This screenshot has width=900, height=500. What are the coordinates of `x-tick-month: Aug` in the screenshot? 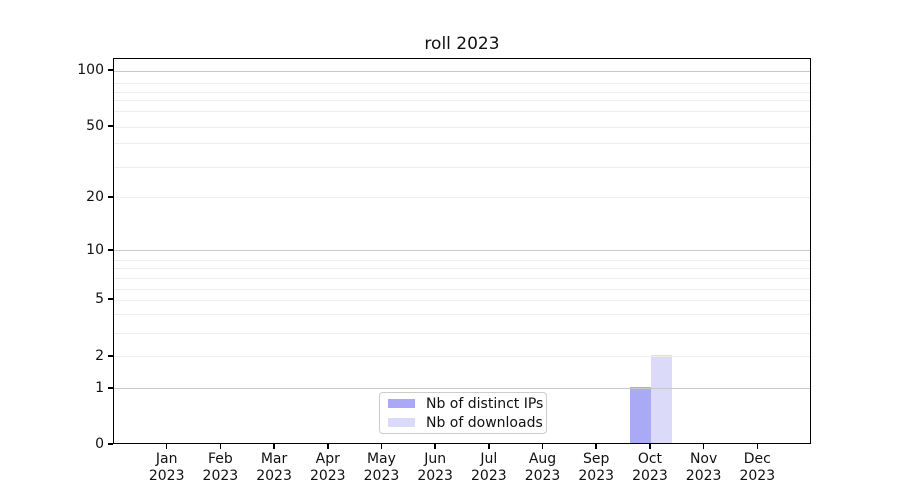 It's located at (542, 459).